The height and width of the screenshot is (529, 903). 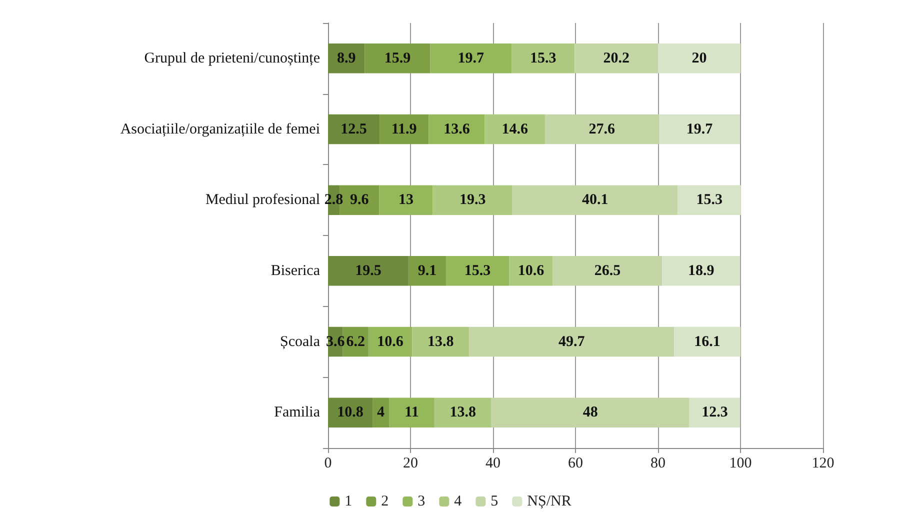 I want to click on legend-label: 4, so click(x=458, y=502).